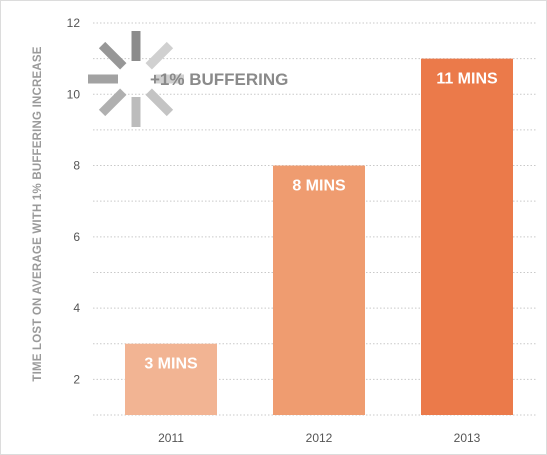 Image resolution: width=547 pixels, height=455 pixels. I want to click on x-axis-ticks: 2011 2012 2013, so click(319, 438).